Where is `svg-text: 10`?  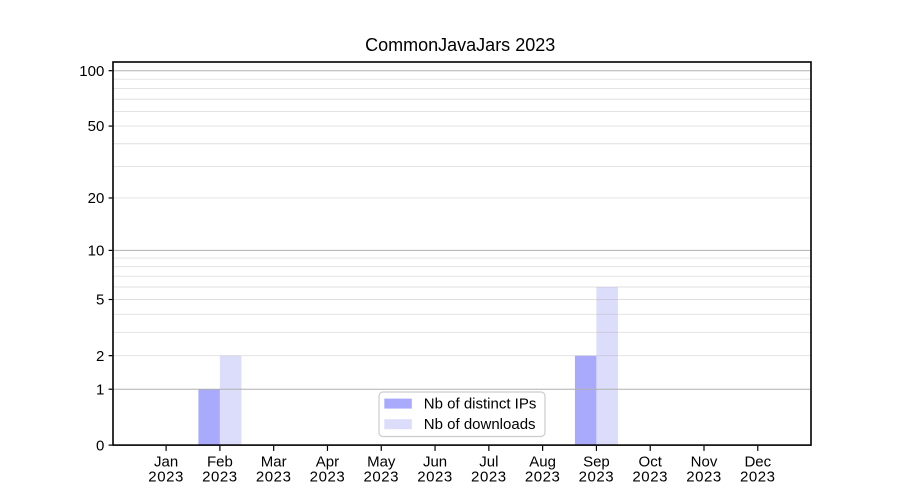 svg-text: 10 is located at coordinates (96, 250).